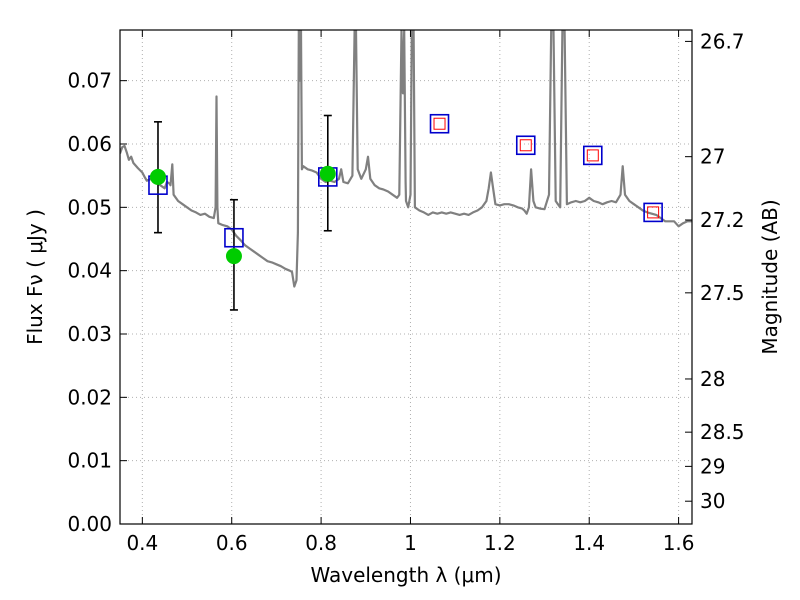 The height and width of the screenshot is (600, 800). I want to click on y-axis-ticks: 0.00 0.01 0.02 0.03 0.04 0.05 0.06 0.07, so click(97, 302).